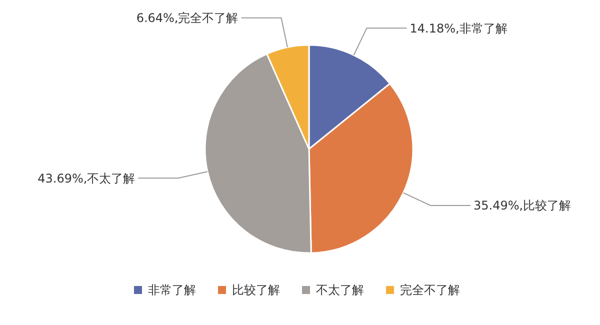 Image resolution: width=600 pixels, height=325 pixels. Describe the element at coordinates (87, 178) in the screenshot. I see `data-label: 43.69%,不太了解` at that location.